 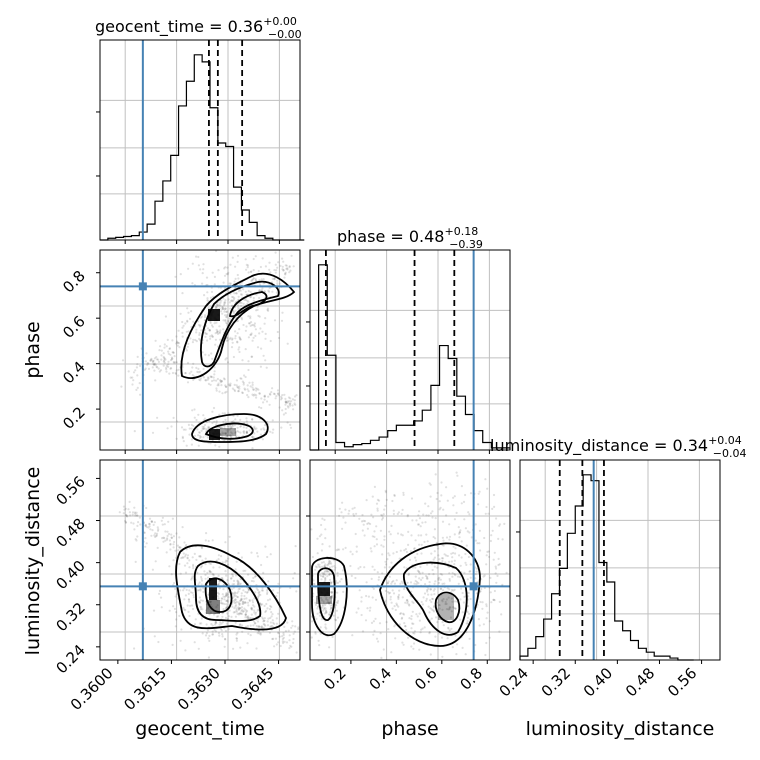 What do you see at coordinates (227, 591) in the screenshot?
I see `contour-line` at bounding box center [227, 591].